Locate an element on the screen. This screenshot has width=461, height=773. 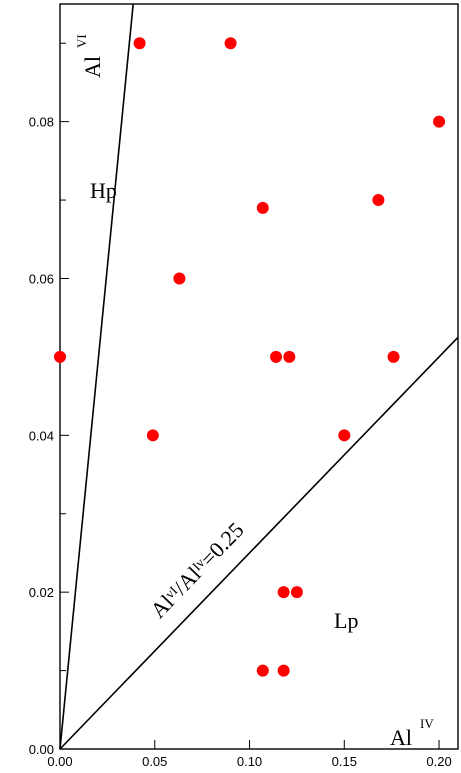
x-axis-label-sup: IV is located at coordinates (427, 723).